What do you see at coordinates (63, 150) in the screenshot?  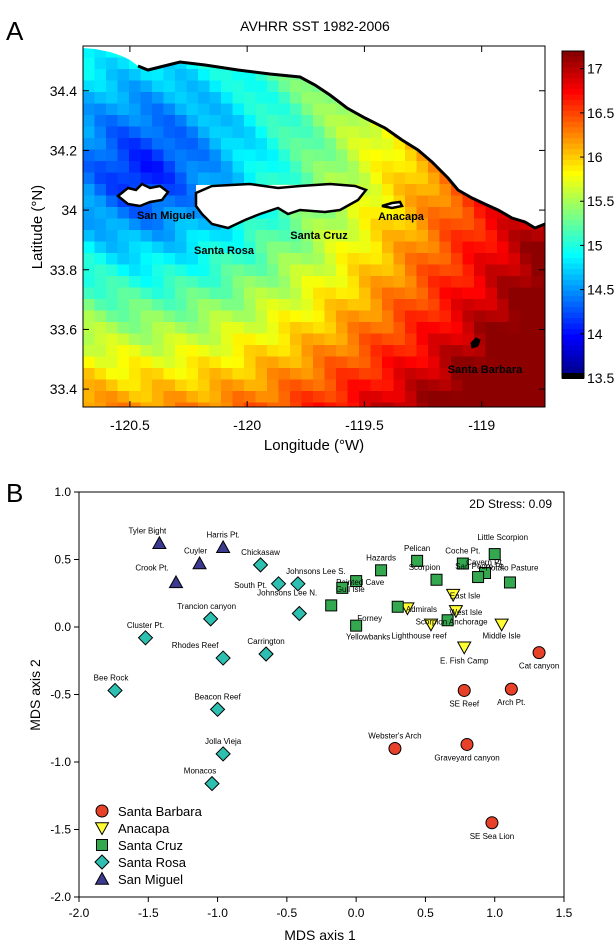 I see `map-y-tick-label: 34.2` at bounding box center [63, 150].